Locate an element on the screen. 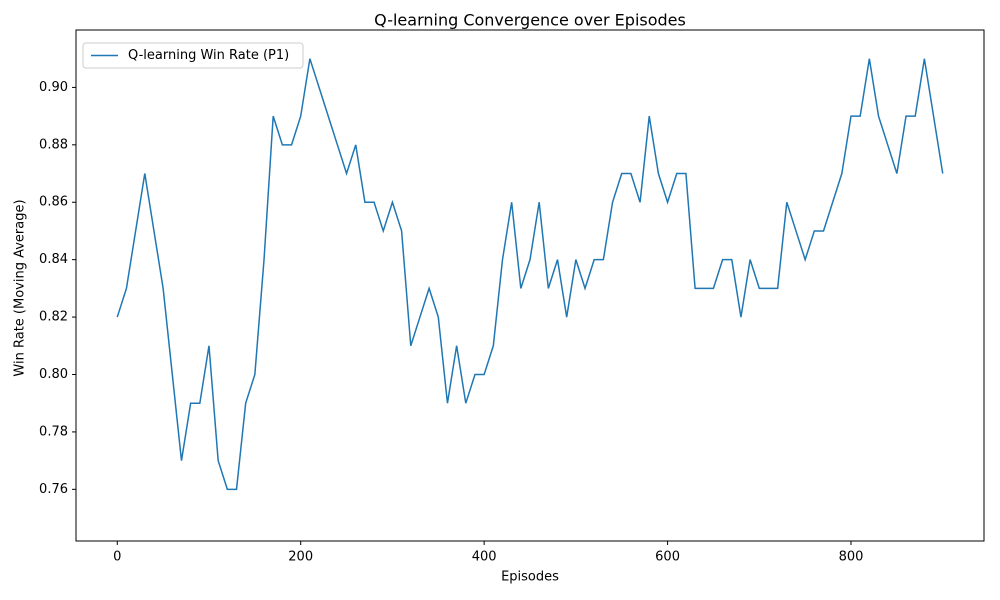  y-tick-label: 0.88 is located at coordinates (53, 144).